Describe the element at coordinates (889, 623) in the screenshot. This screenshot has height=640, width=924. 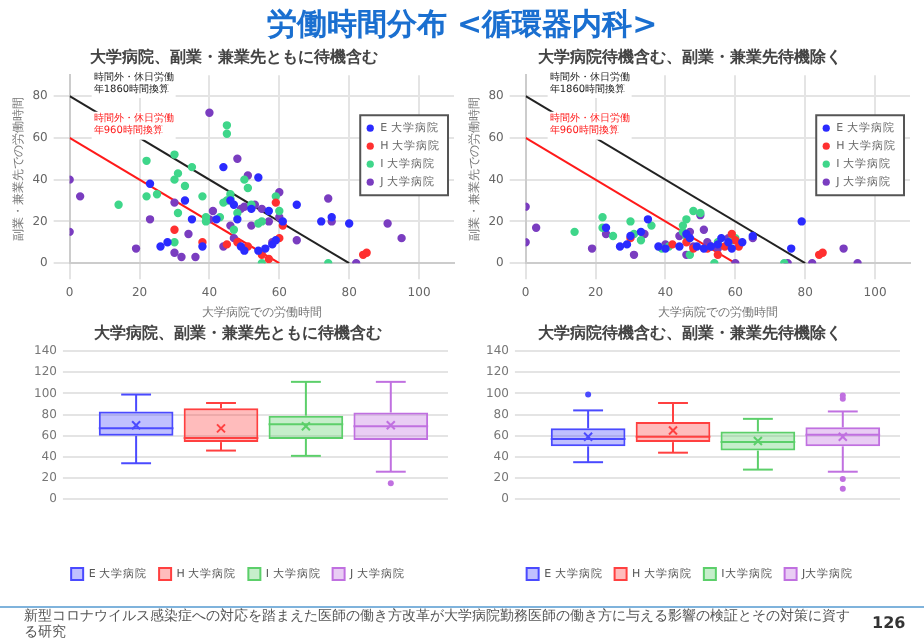
I see `text: 126` at that location.